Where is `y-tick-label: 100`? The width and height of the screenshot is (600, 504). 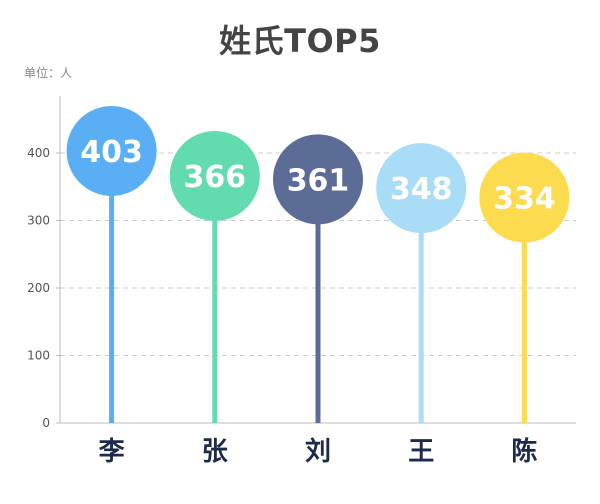 y-tick-label: 100 is located at coordinates (38, 356).